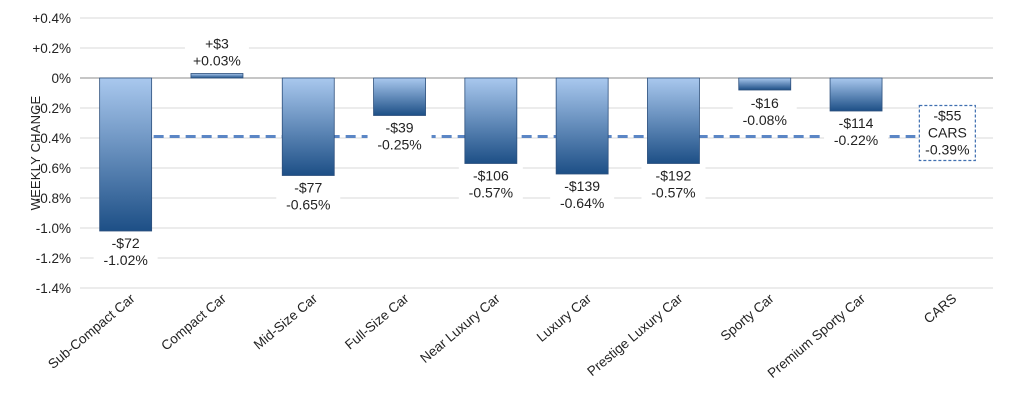  Describe the element at coordinates (51, 18) in the screenshot. I see `y-tick-label: +0.4%` at that location.